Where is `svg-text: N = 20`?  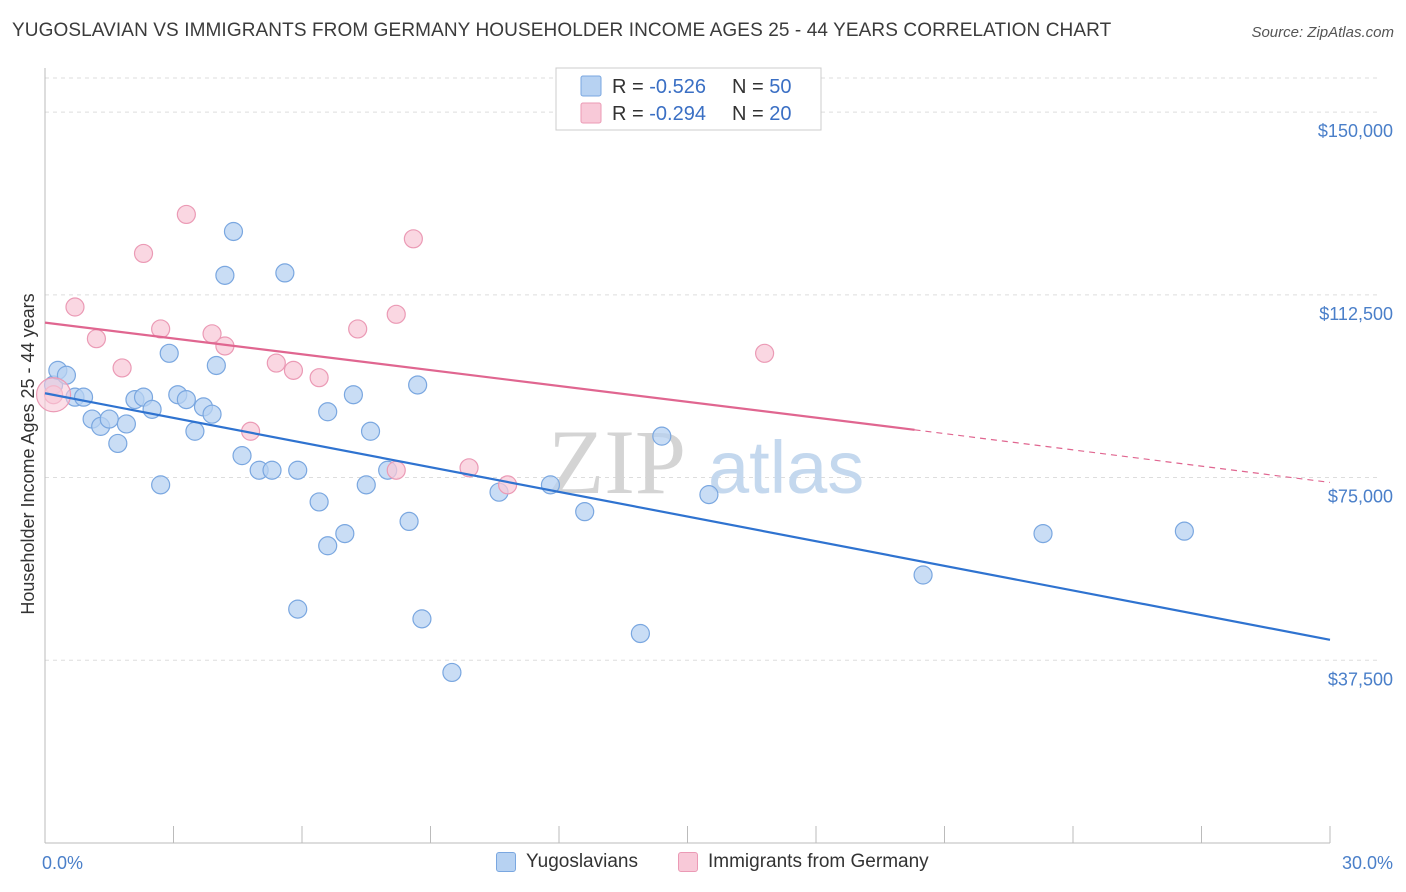
svg-text: N = 20 is located at coordinates (762, 114).